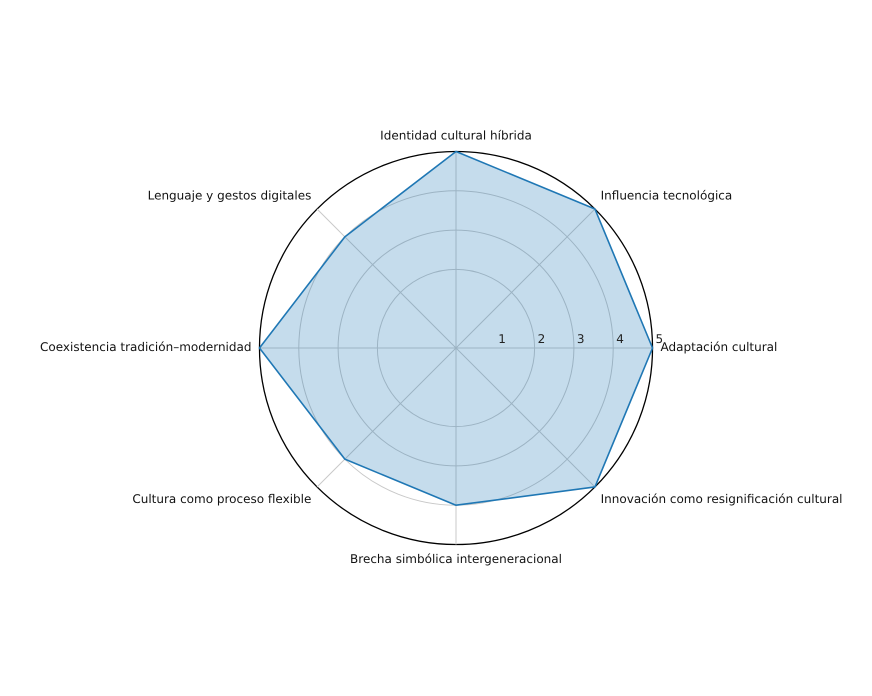  I want to click on y-tick-label: 2, so click(542, 339).